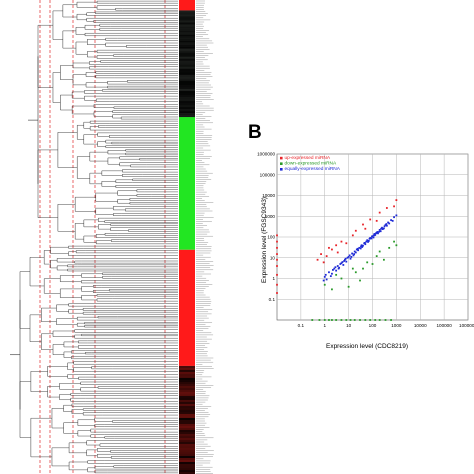  Describe the element at coordinates (205, 237) in the screenshot. I see `heatmap-row-labels` at that location.